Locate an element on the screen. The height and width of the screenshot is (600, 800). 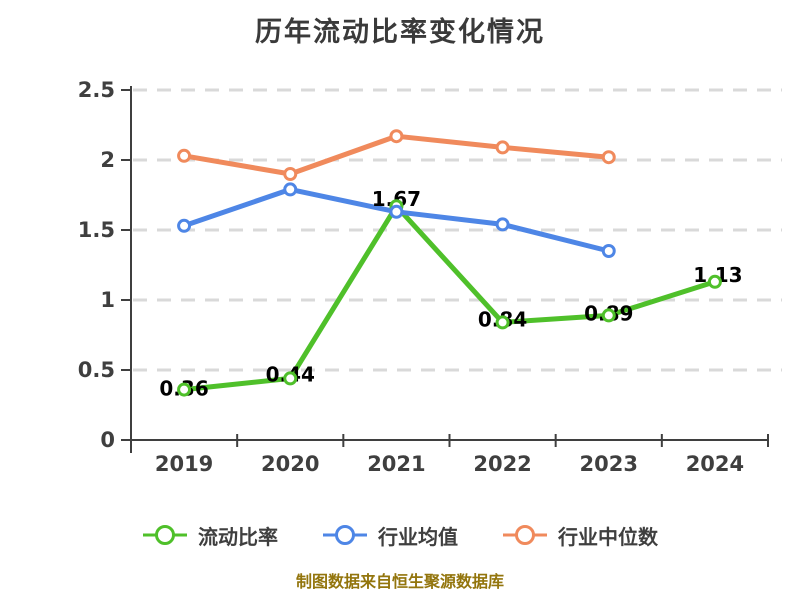
y-tick-label: 2 is located at coordinates (107, 160).